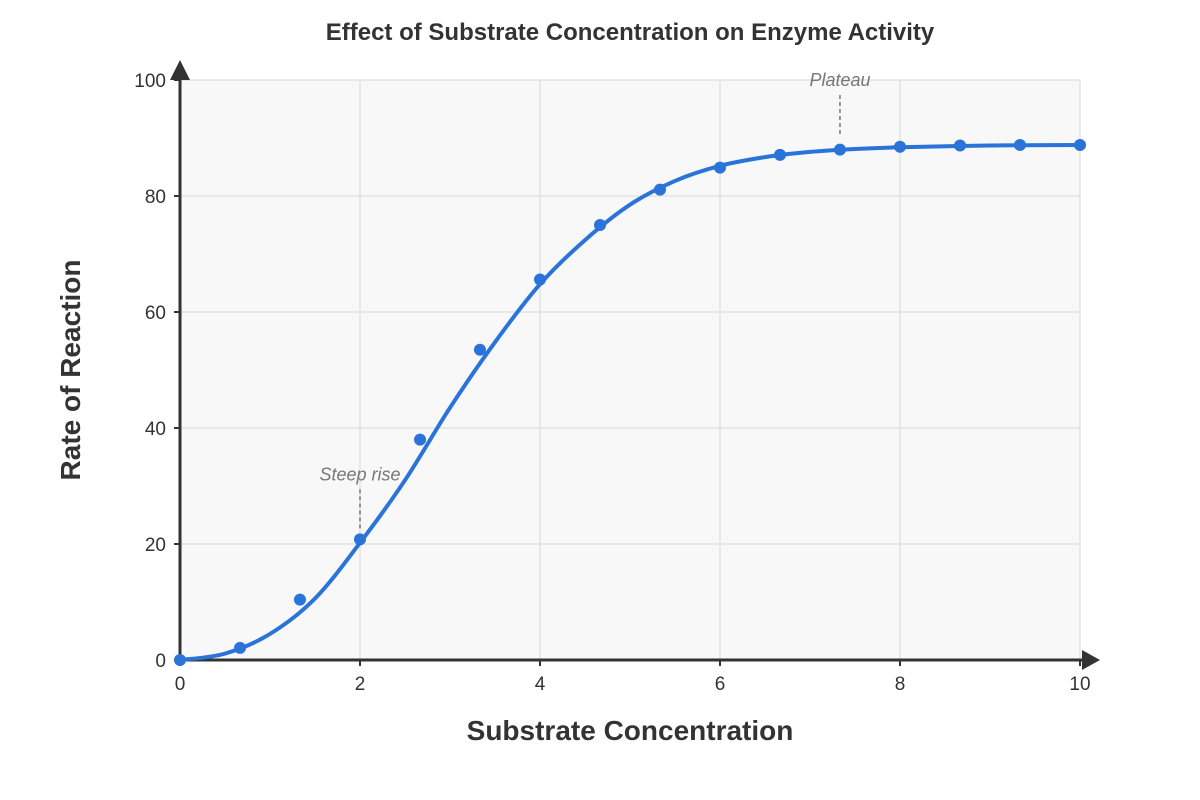 Image resolution: width=1200 pixels, height=800 pixels. I want to click on y-tick-label: 60, so click(155, 313).